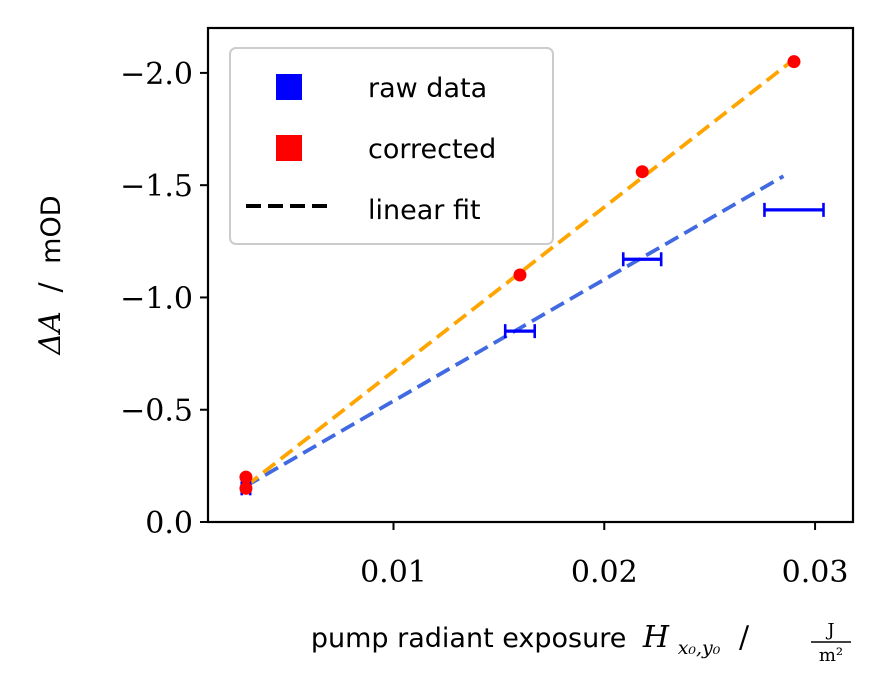 This screenshot has height=687, width=882. Describe the element at coordinates (393, 572) in the screenshot. I see `x-tick-label-0: 0.01` at that location.